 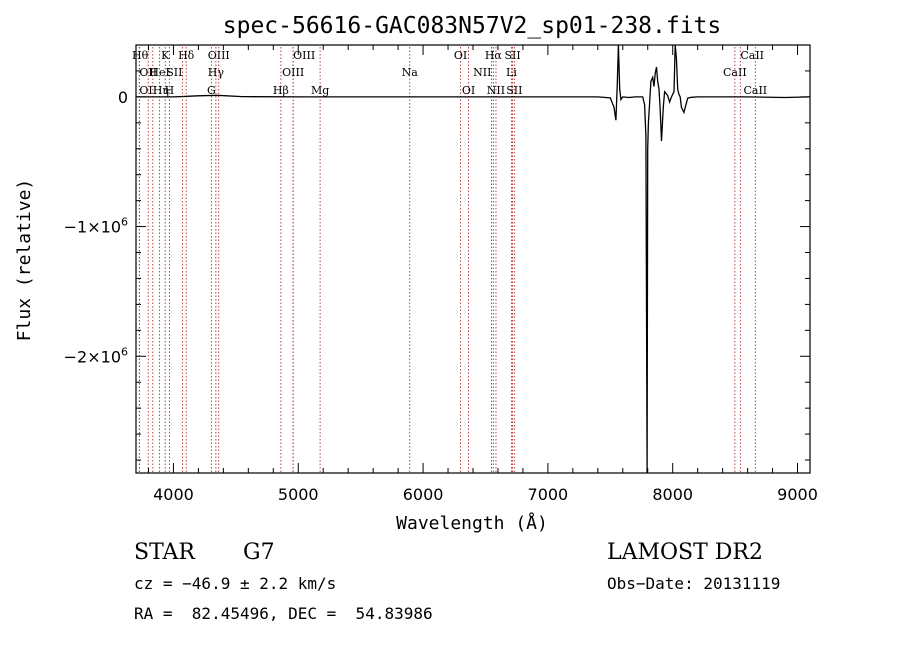 I want to click on line-label-11: SII, so click(x=174, y=72).